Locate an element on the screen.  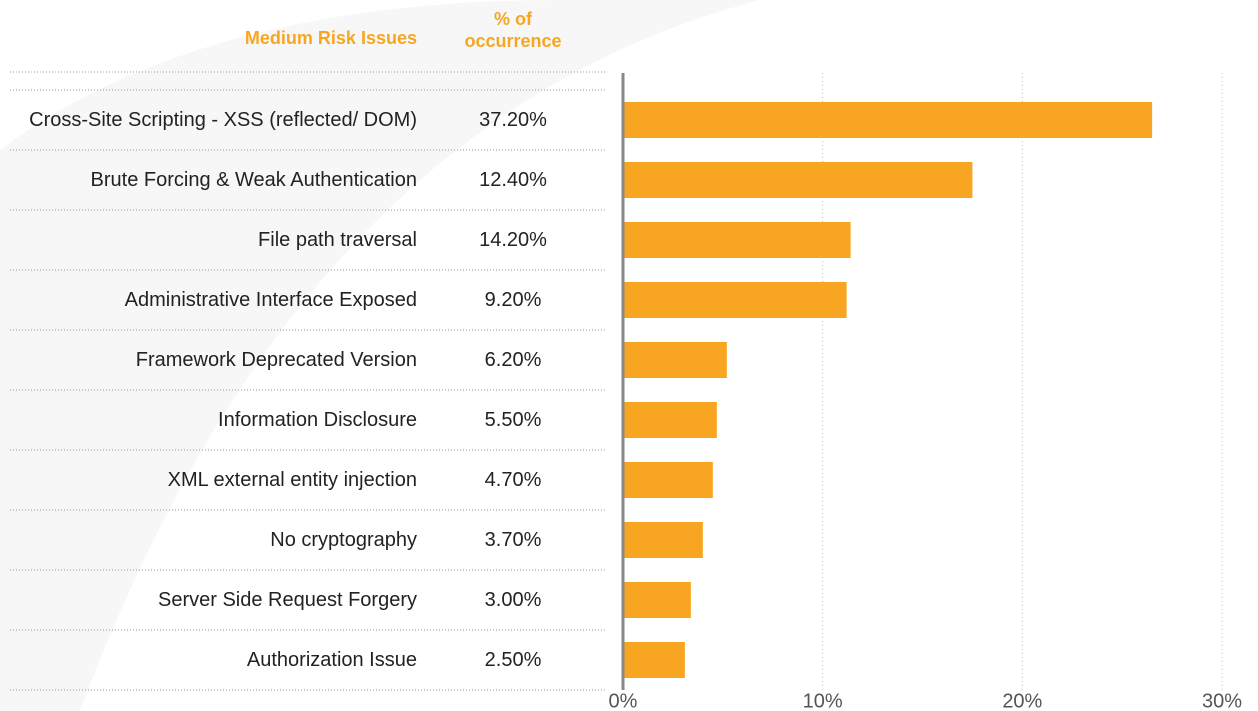
occurrence-label: 14.20% is located at coordinates (513, 240).